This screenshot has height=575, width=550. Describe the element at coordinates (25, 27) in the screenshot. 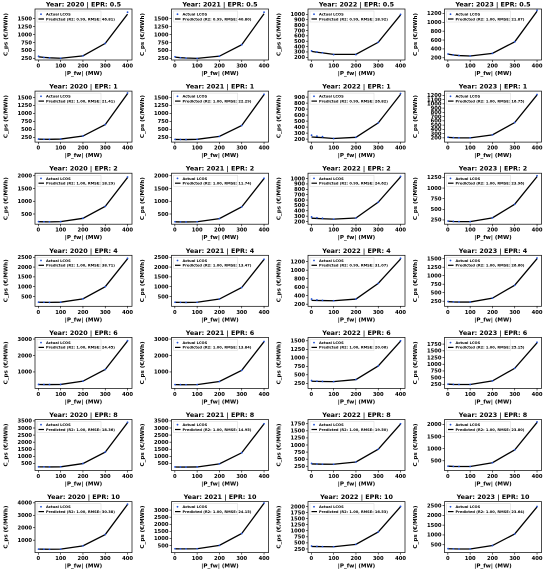

I see `y-tick-label: 1250` at that location.